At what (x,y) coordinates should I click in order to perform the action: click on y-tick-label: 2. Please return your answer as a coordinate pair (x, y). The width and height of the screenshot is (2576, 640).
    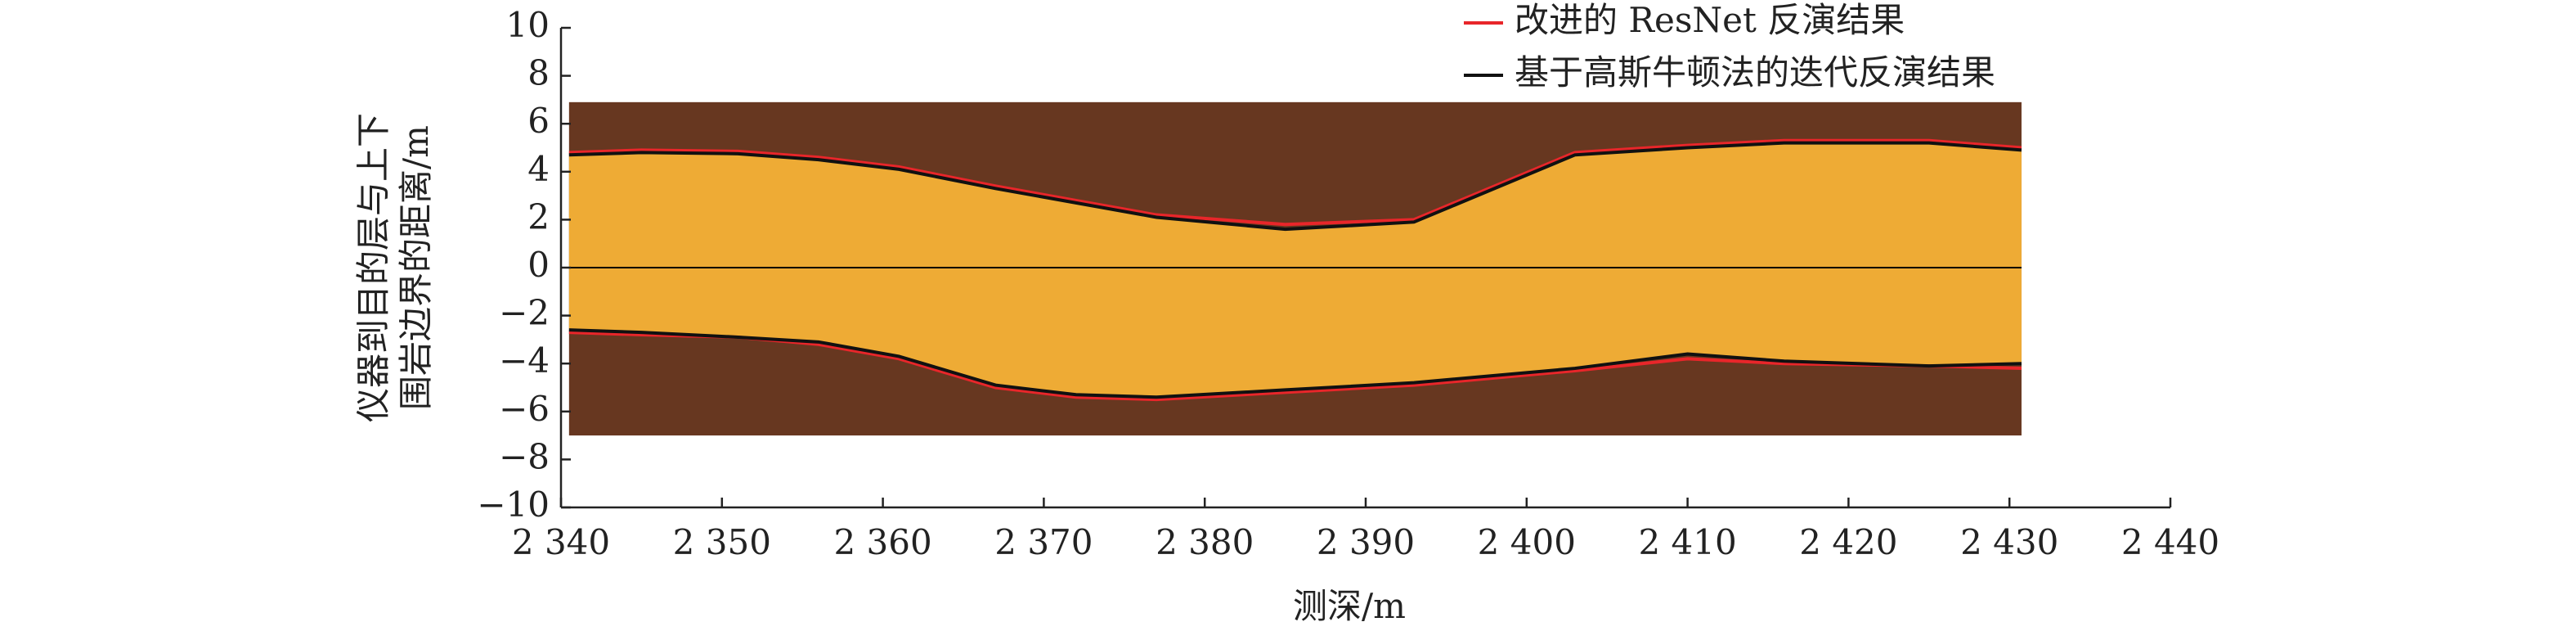
    Looking at the image, I should click on (539, 216).